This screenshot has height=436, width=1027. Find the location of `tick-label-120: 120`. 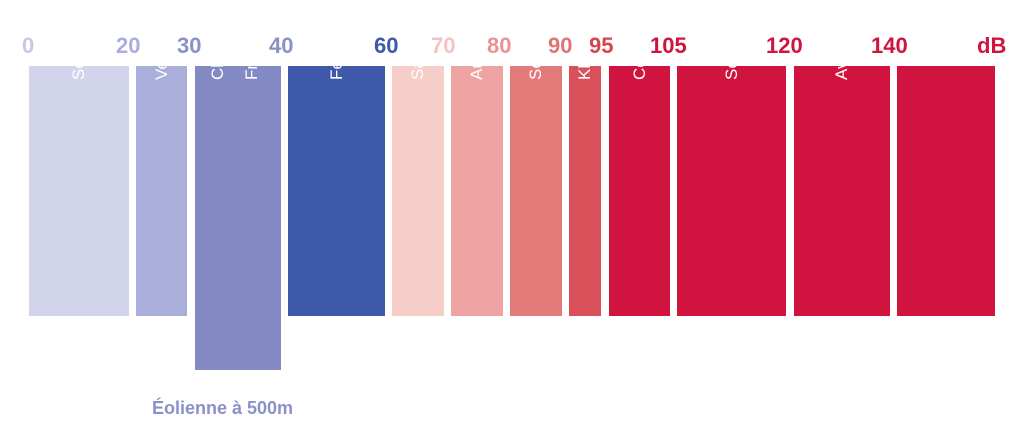

tick-label-120: 120 is located at coordinates (784, 45).